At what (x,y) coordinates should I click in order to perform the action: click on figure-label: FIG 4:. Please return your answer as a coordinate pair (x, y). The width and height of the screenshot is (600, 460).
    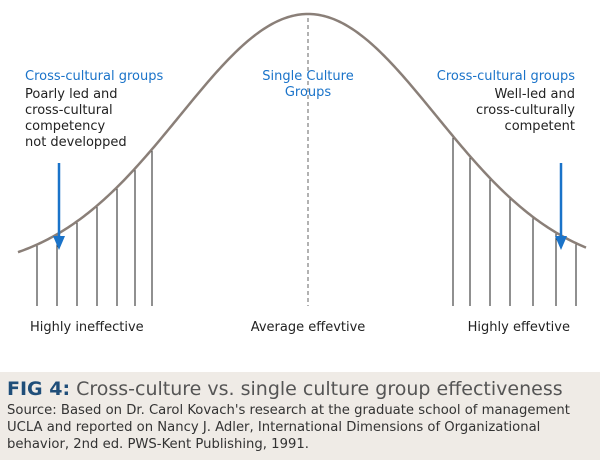
    Looking at the image, I should click on (39, 389).